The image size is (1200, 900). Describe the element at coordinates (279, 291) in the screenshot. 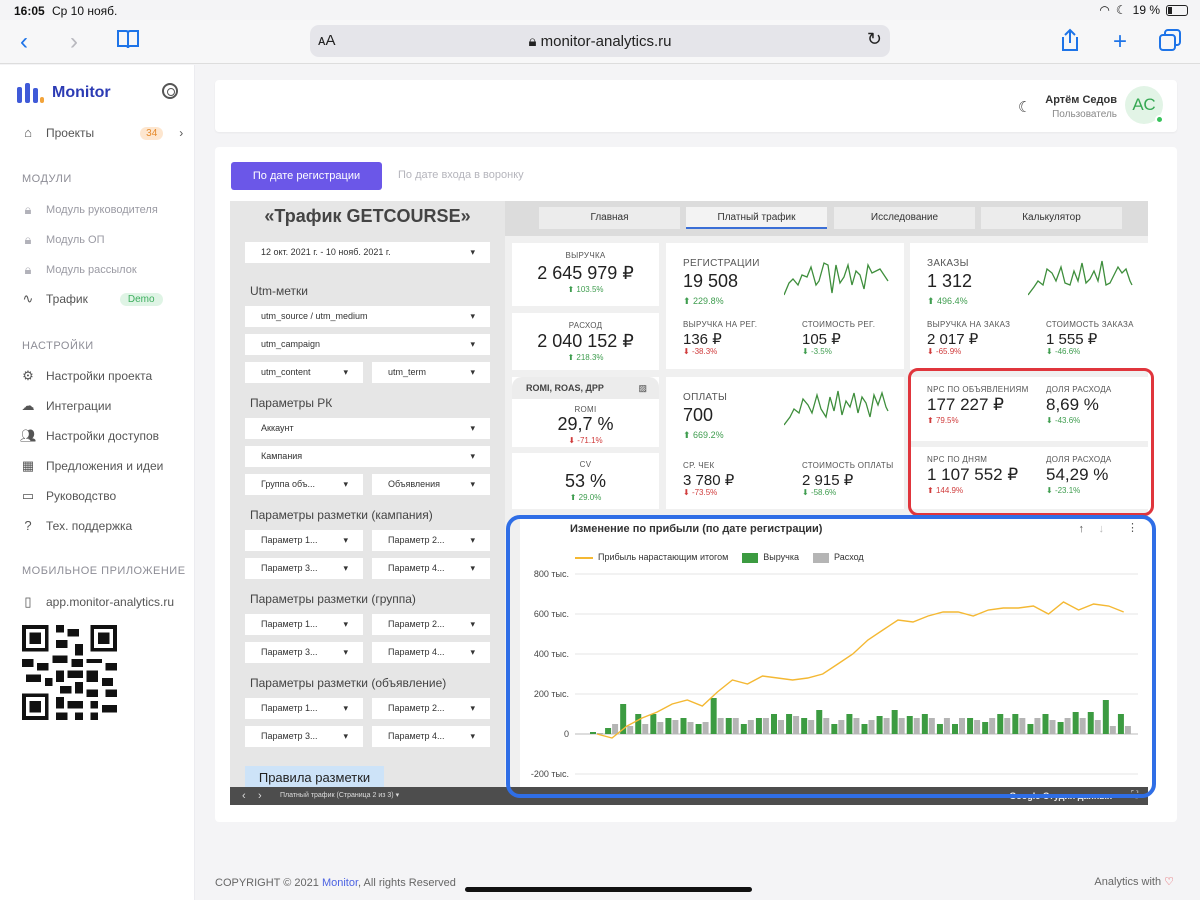

I see `utm-label: Utm-метки` at that location.